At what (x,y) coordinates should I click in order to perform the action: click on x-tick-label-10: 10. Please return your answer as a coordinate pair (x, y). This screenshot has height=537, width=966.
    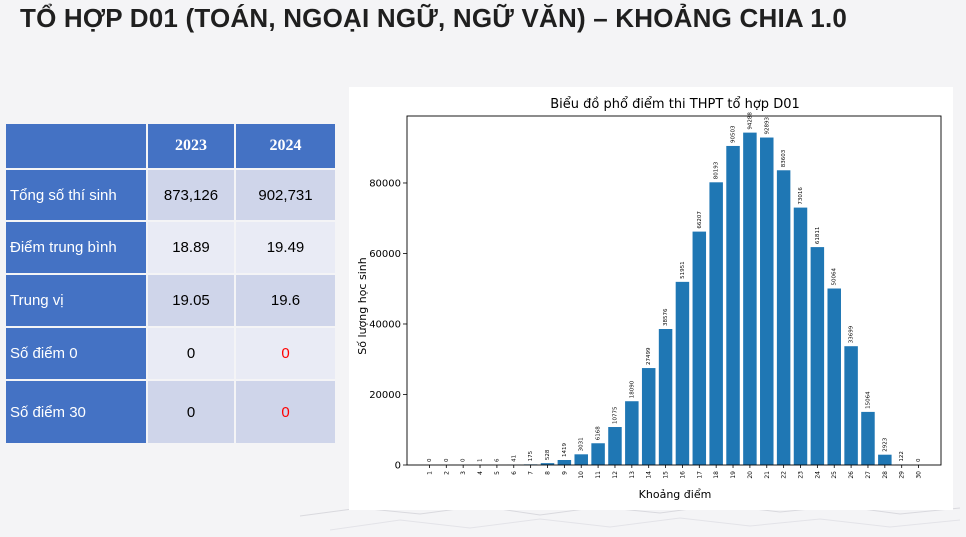
    Looking at the image, I should click on (581, 475).